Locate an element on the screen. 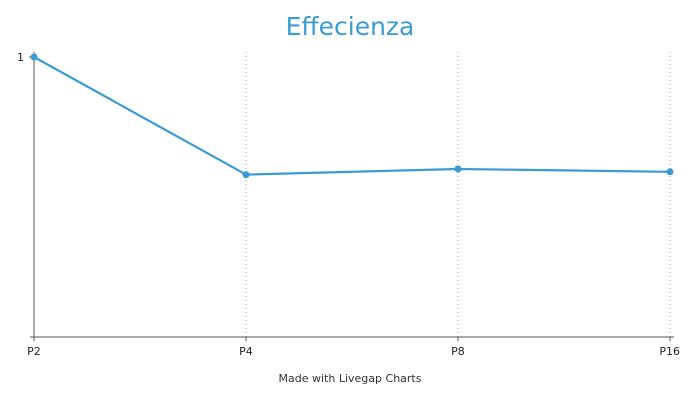 The image size is (700, 400). y-tick-label: 1 is located at coordinates (20, 57).